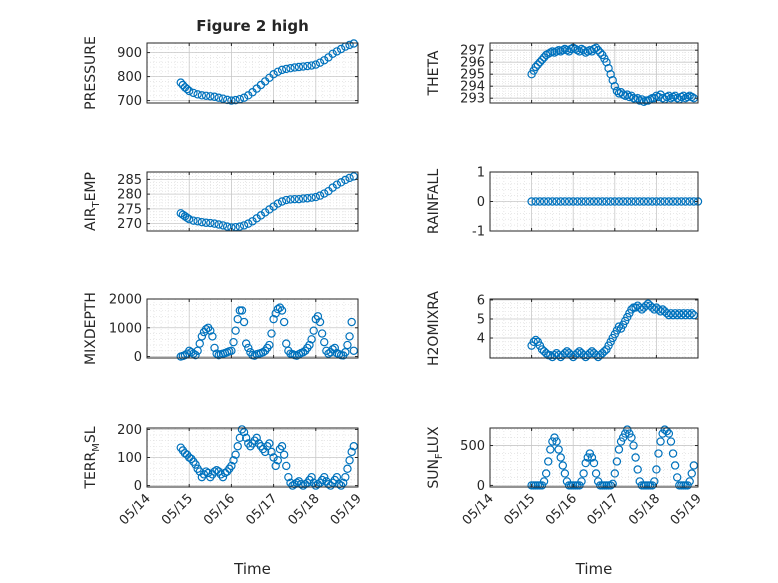 This screenshot has height=583, width=778. Describe the element at coordinates (129, 53) in the screenshot. I see `y-tick-label: 900` at that location.